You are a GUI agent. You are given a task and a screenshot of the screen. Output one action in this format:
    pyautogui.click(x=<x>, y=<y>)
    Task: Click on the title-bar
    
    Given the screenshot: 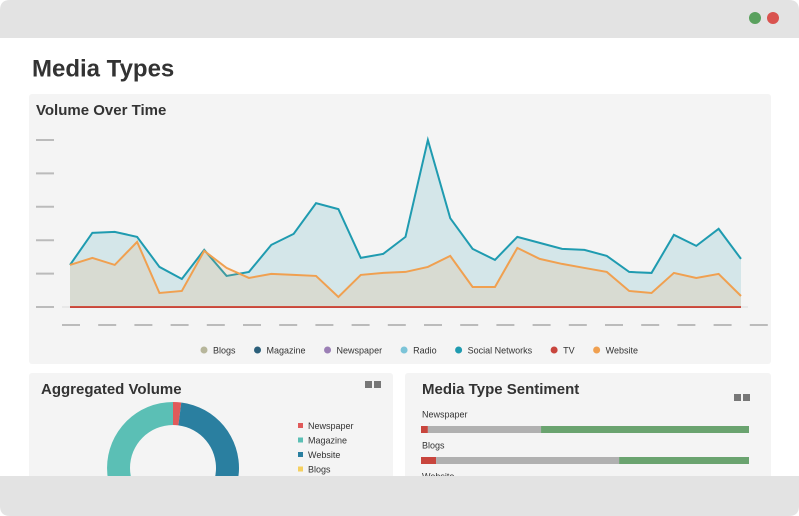 What is the action you would take?
    pyautogui.click(x=399, y=19)
    